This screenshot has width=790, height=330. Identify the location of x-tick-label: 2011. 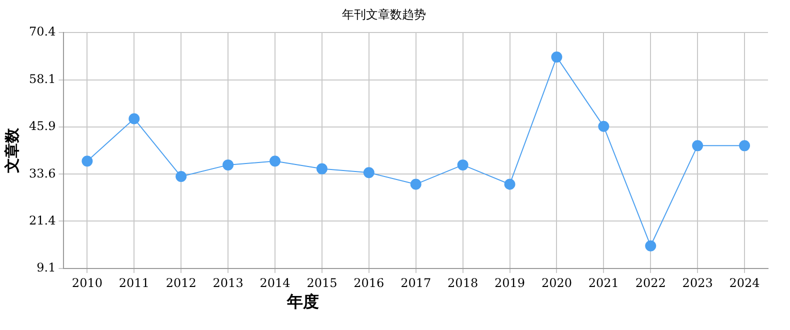
(134, 283).